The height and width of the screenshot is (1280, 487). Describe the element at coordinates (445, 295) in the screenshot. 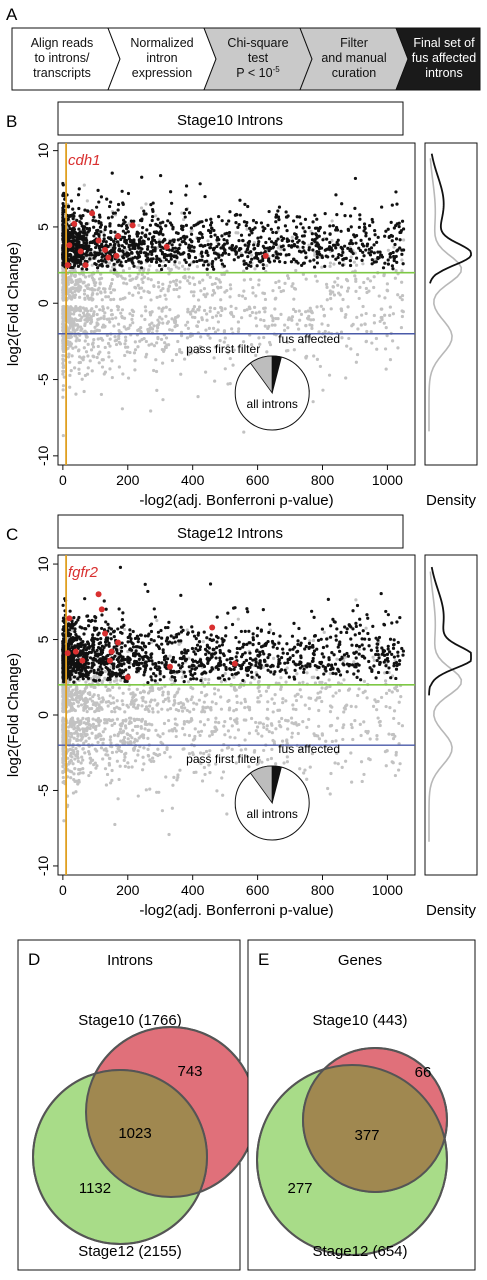

I see `density-curve-all` at that location.